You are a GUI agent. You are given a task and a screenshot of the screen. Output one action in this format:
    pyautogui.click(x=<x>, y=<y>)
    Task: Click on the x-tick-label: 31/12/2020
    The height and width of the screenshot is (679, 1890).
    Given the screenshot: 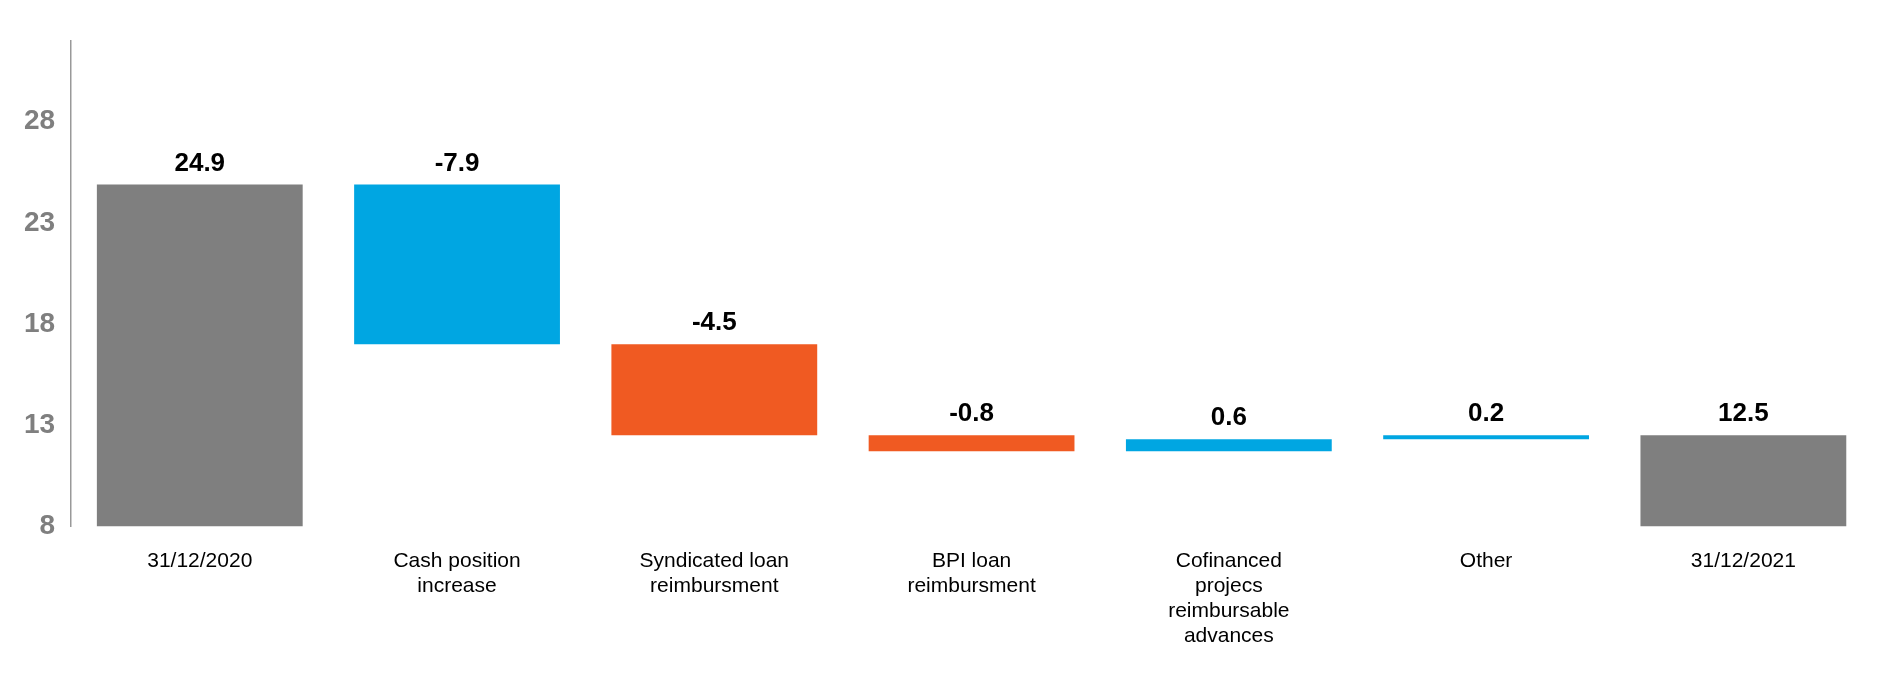 What is the action you would take?
    pyautogui.click(x=200, y=559)
    